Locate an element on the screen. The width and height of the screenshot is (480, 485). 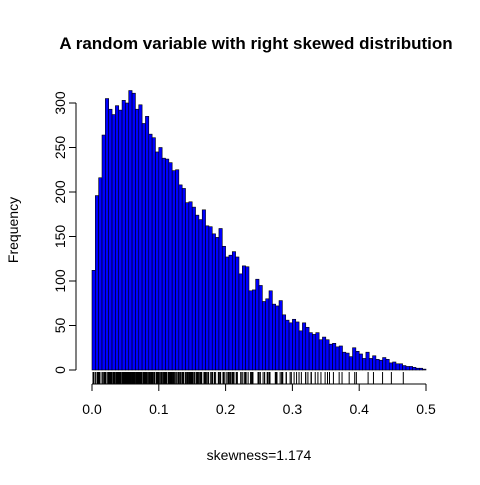
y-axis: 0 50 100 150 200 250 300 is located at coordinates (64, 232).